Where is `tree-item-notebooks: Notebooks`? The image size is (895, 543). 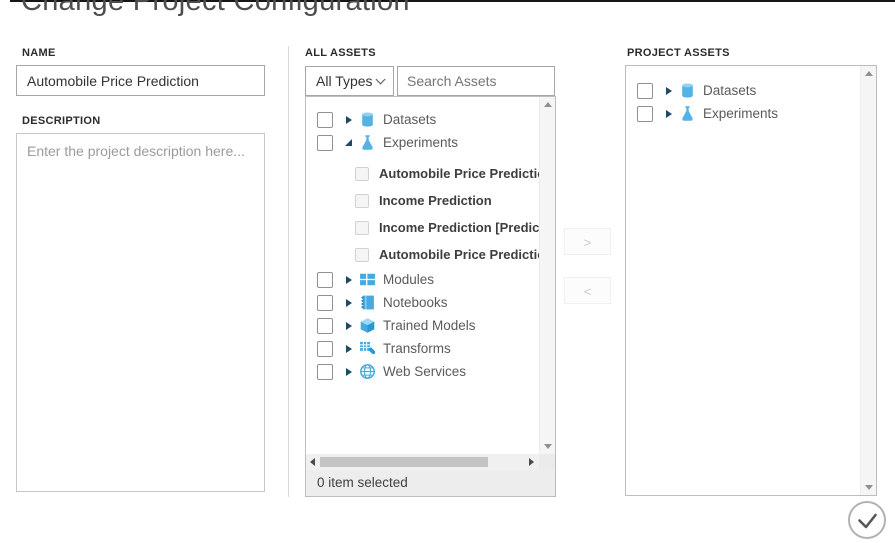 tree-item-notebooks: Notebooks is located at coordinates (422, 302).